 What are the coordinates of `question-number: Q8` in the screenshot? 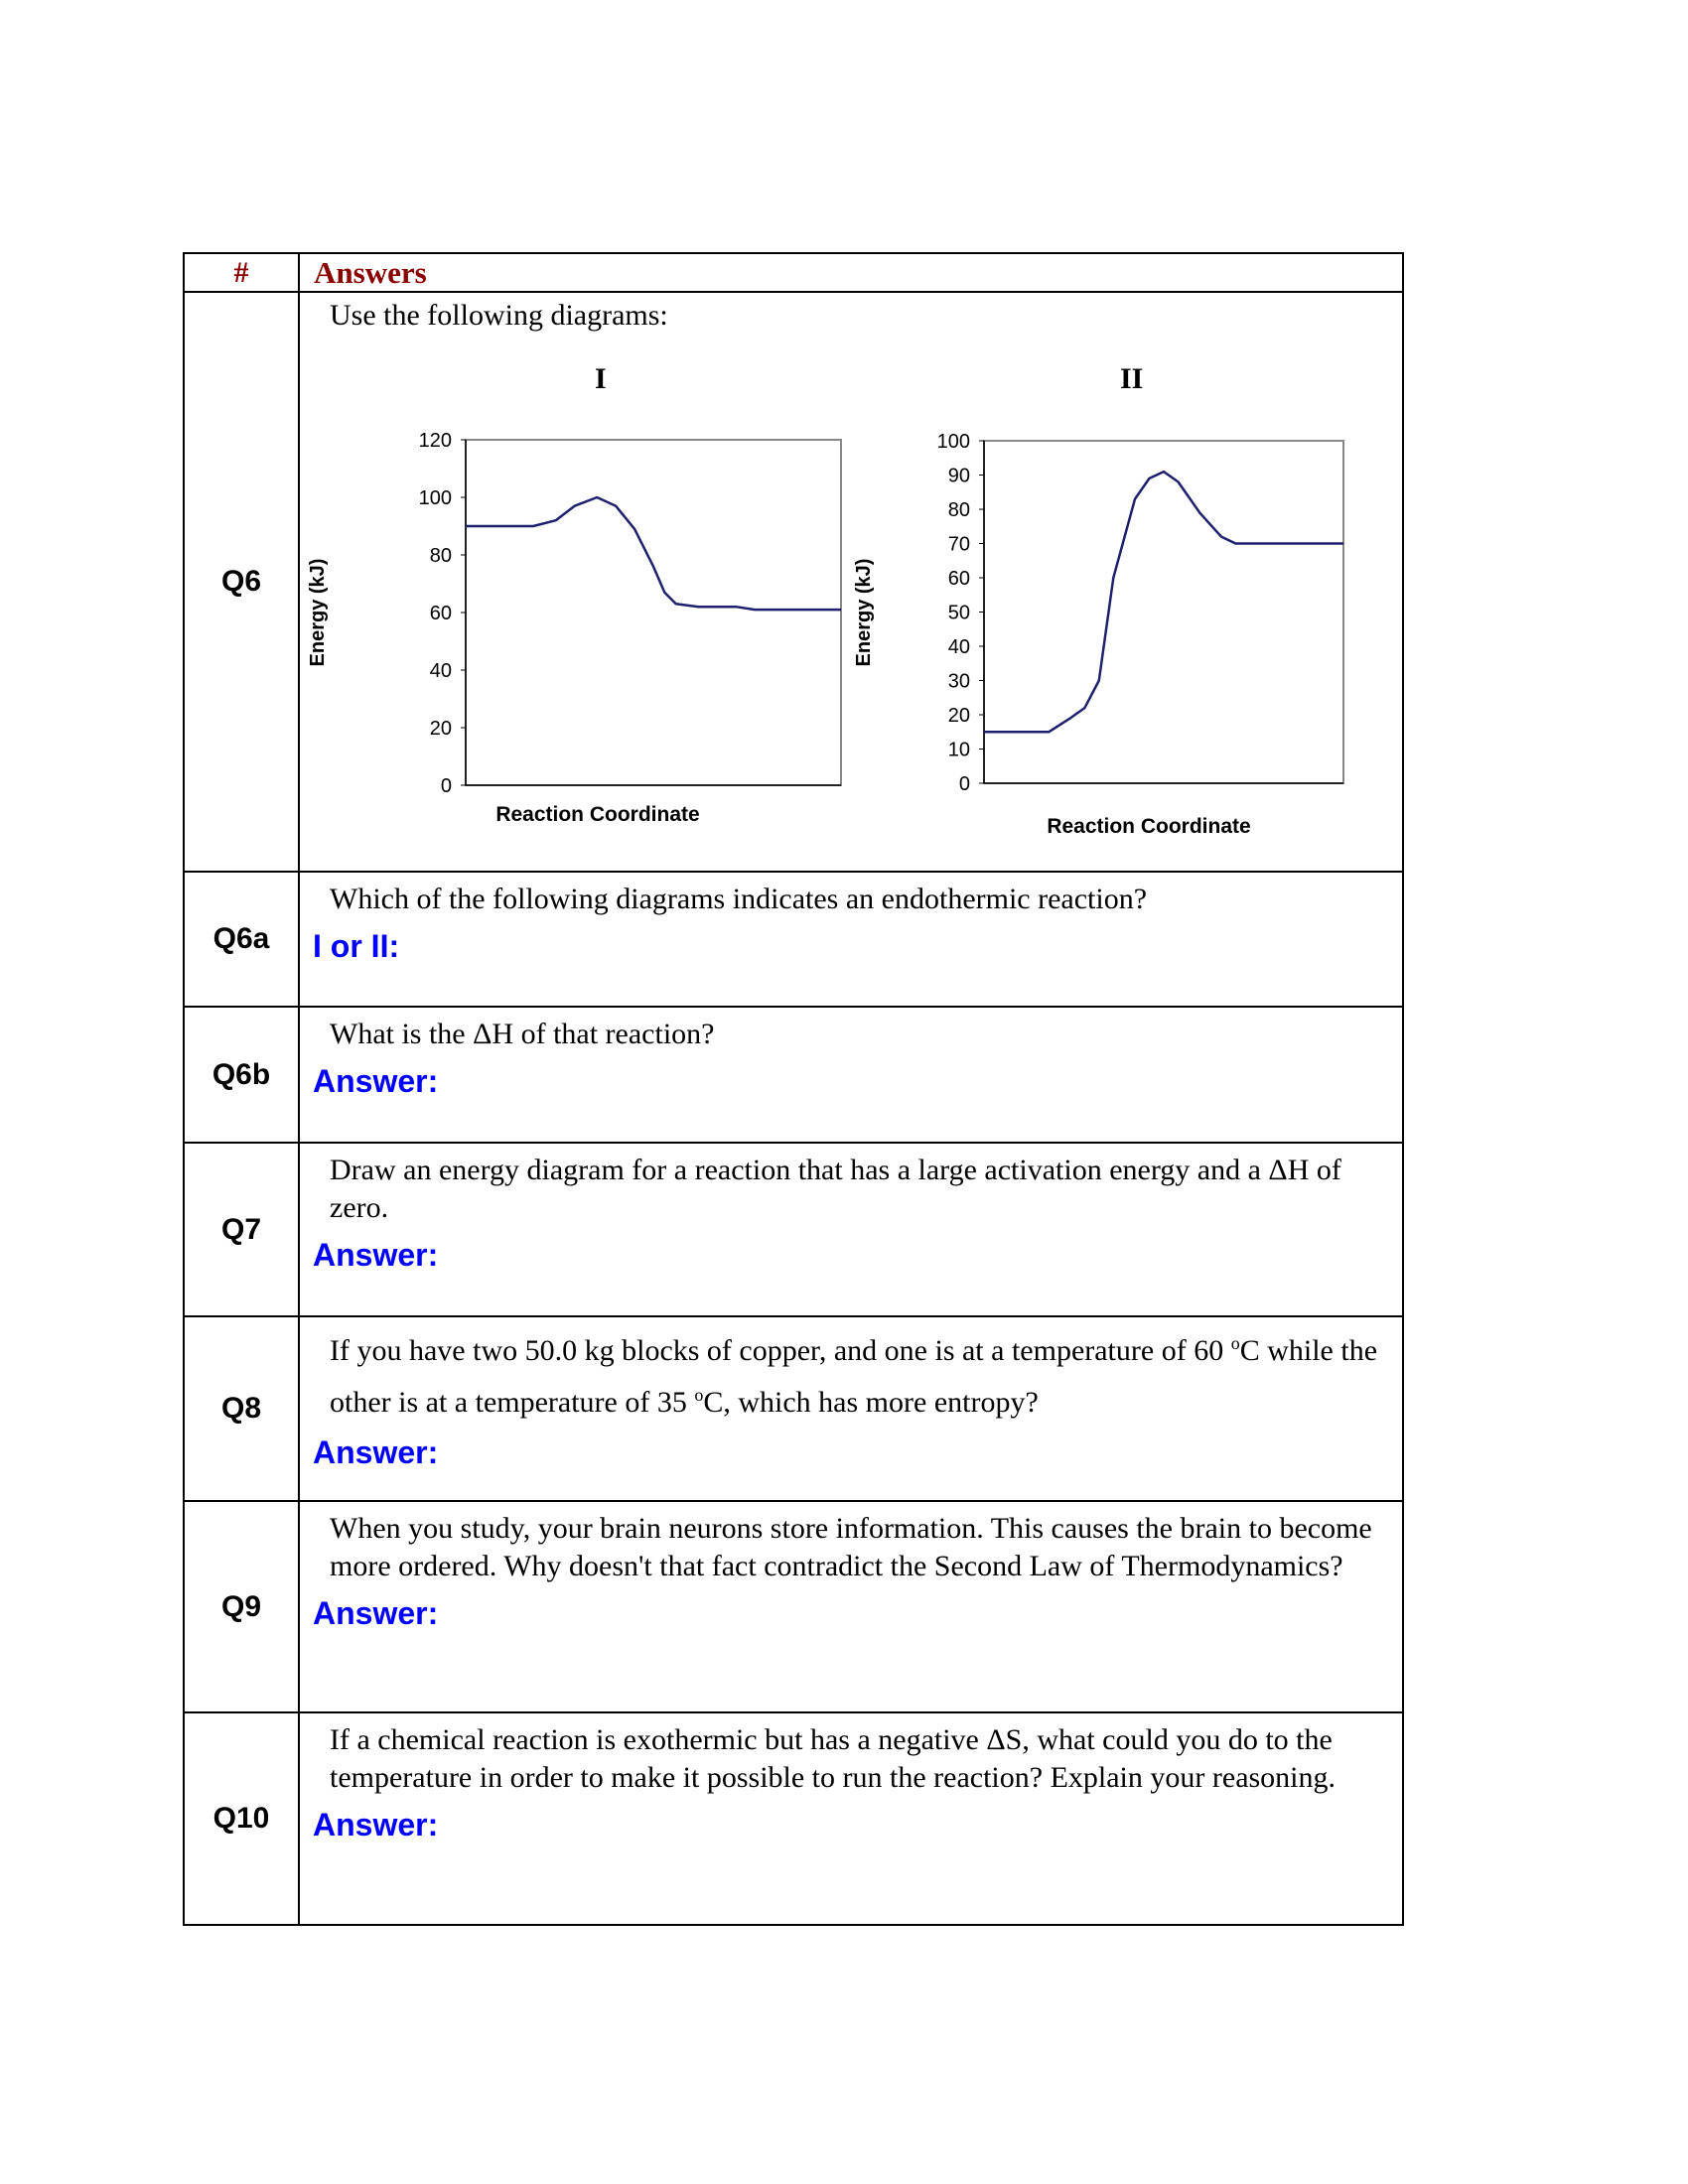 It's located at (241, 1408).